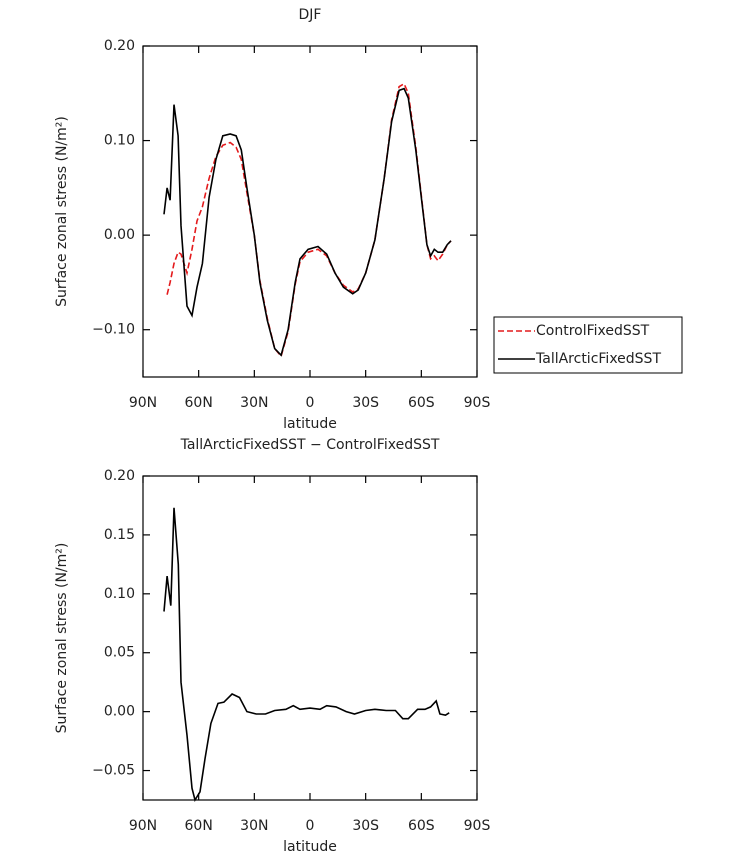  Describe the element at coordinates (310, 445) in the screenshot. I see `chart-title: TallArcticFixedSST − ControlFixedSST` at that location.